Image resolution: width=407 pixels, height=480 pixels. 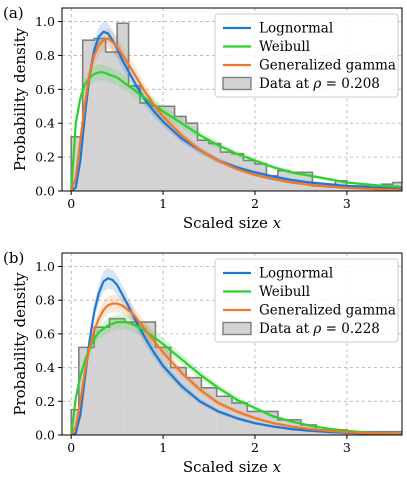 What do you see at coordinates (319, 84) in the screenshot?
I see `legend-label-histogram: Data at ρ = 0.208` at bounding box center [319, 84].